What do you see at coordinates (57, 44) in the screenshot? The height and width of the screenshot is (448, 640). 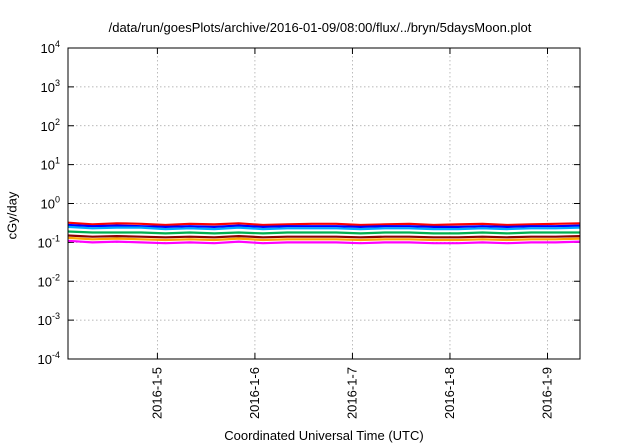 I see `y-tick-label-exponent: 4` at bounding box center [57, 44].